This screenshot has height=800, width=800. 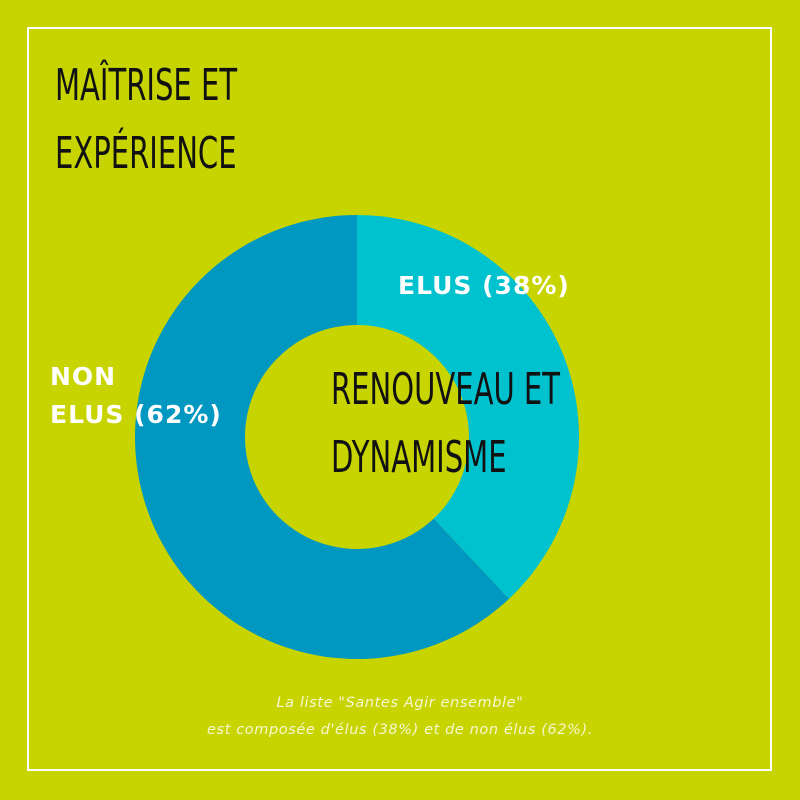 What do you see at coordinates (136, 396) in the screenshot?
I see `slice-label-non-elus: NON ELUS (62%)` at bounding box center [136, 396].